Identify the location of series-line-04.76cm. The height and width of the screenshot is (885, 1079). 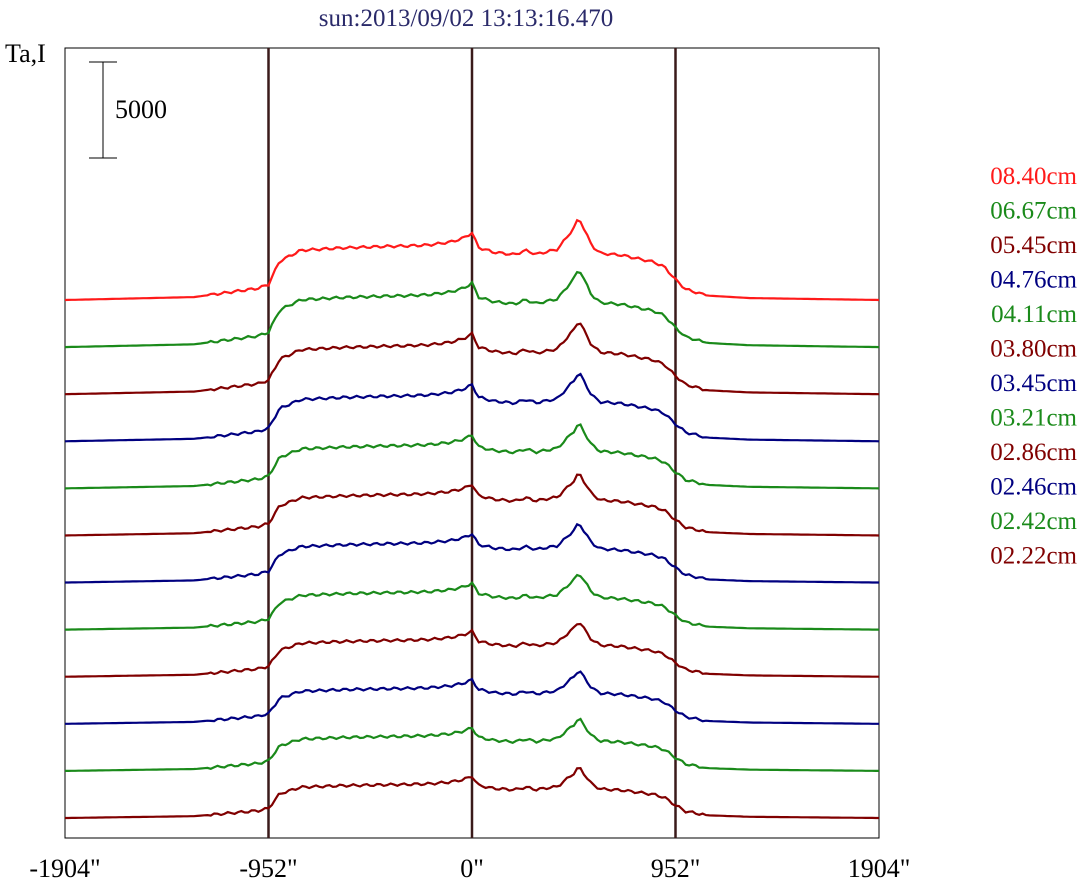
(472, 407).